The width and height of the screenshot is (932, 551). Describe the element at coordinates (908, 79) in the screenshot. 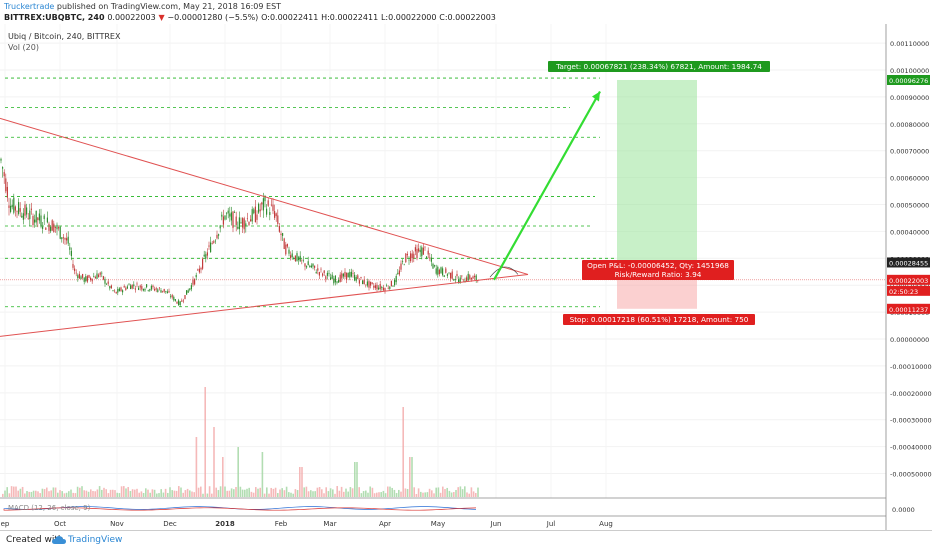

I see `target-price-tag-bg` at that location.